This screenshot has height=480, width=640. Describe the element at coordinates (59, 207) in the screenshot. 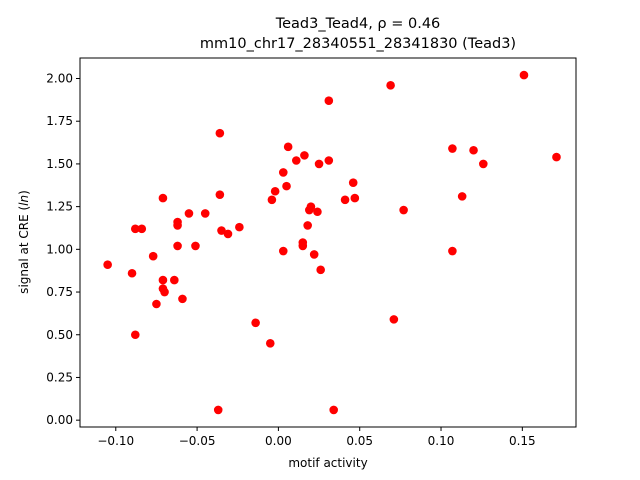

I see `y-tick-label: 1.25` at that location.